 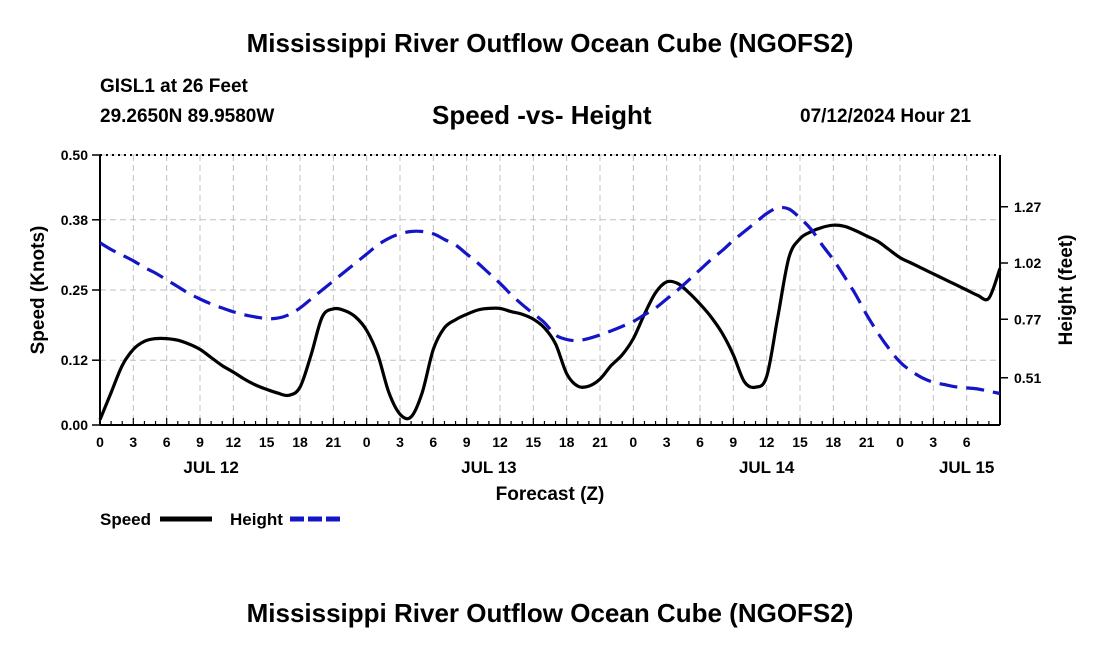 I want to click on legend-height-label: Height, so click(x=256, y=519).